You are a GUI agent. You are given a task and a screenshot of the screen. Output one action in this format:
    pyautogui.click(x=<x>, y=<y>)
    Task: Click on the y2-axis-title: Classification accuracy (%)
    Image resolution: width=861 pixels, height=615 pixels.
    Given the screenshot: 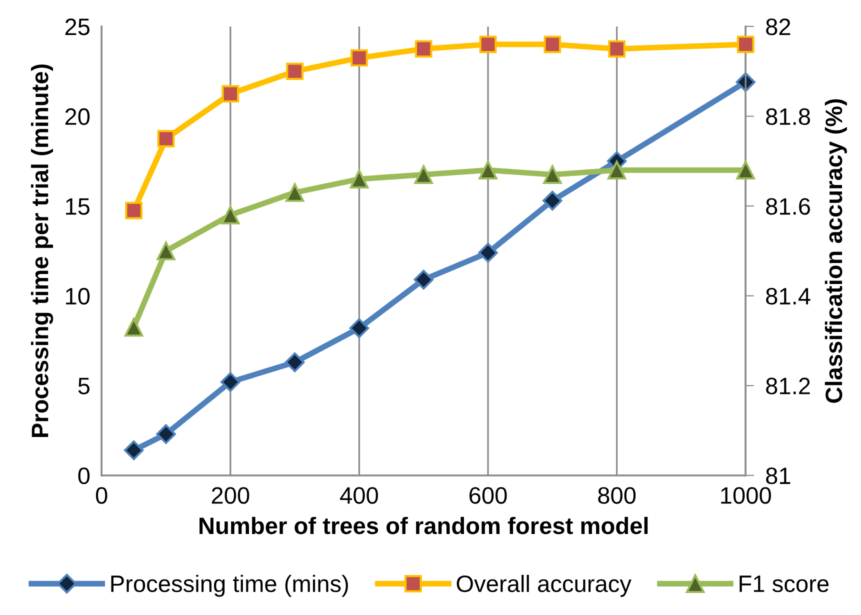 What is the action you would take?
    pyautogui.click(x=835, y=251)
    